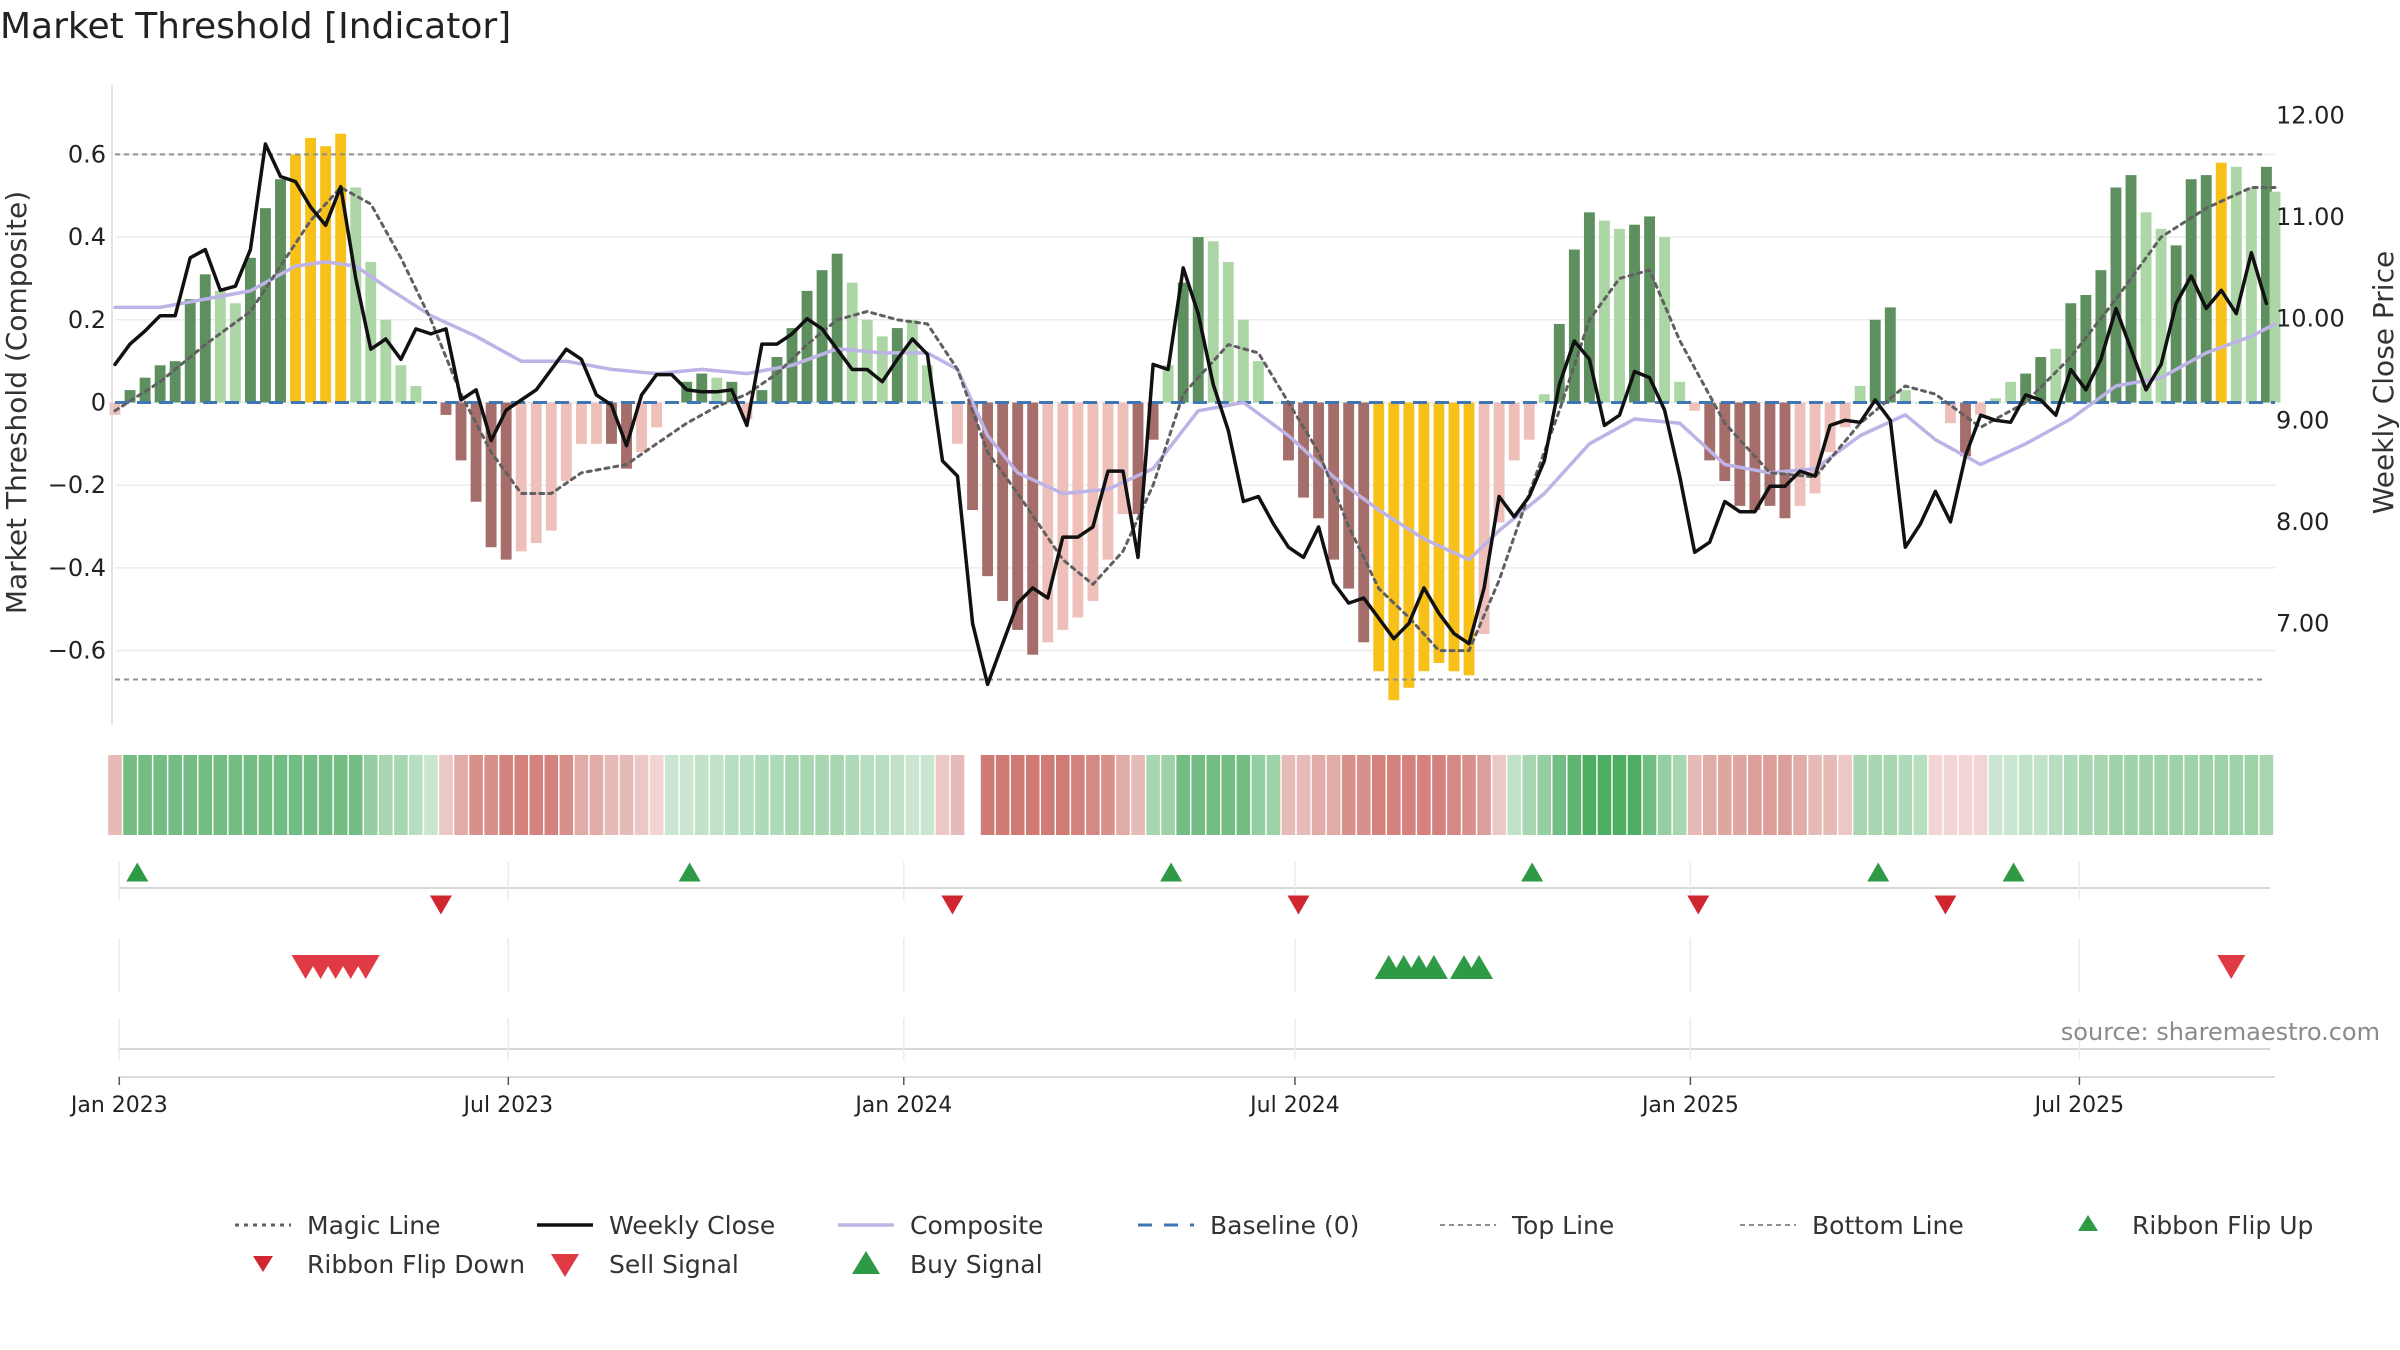  Describe the element at coordinates (1248, 1225) in the screenshot. I see `legend-item-baseline-0-: Baseline (0)` at that location.